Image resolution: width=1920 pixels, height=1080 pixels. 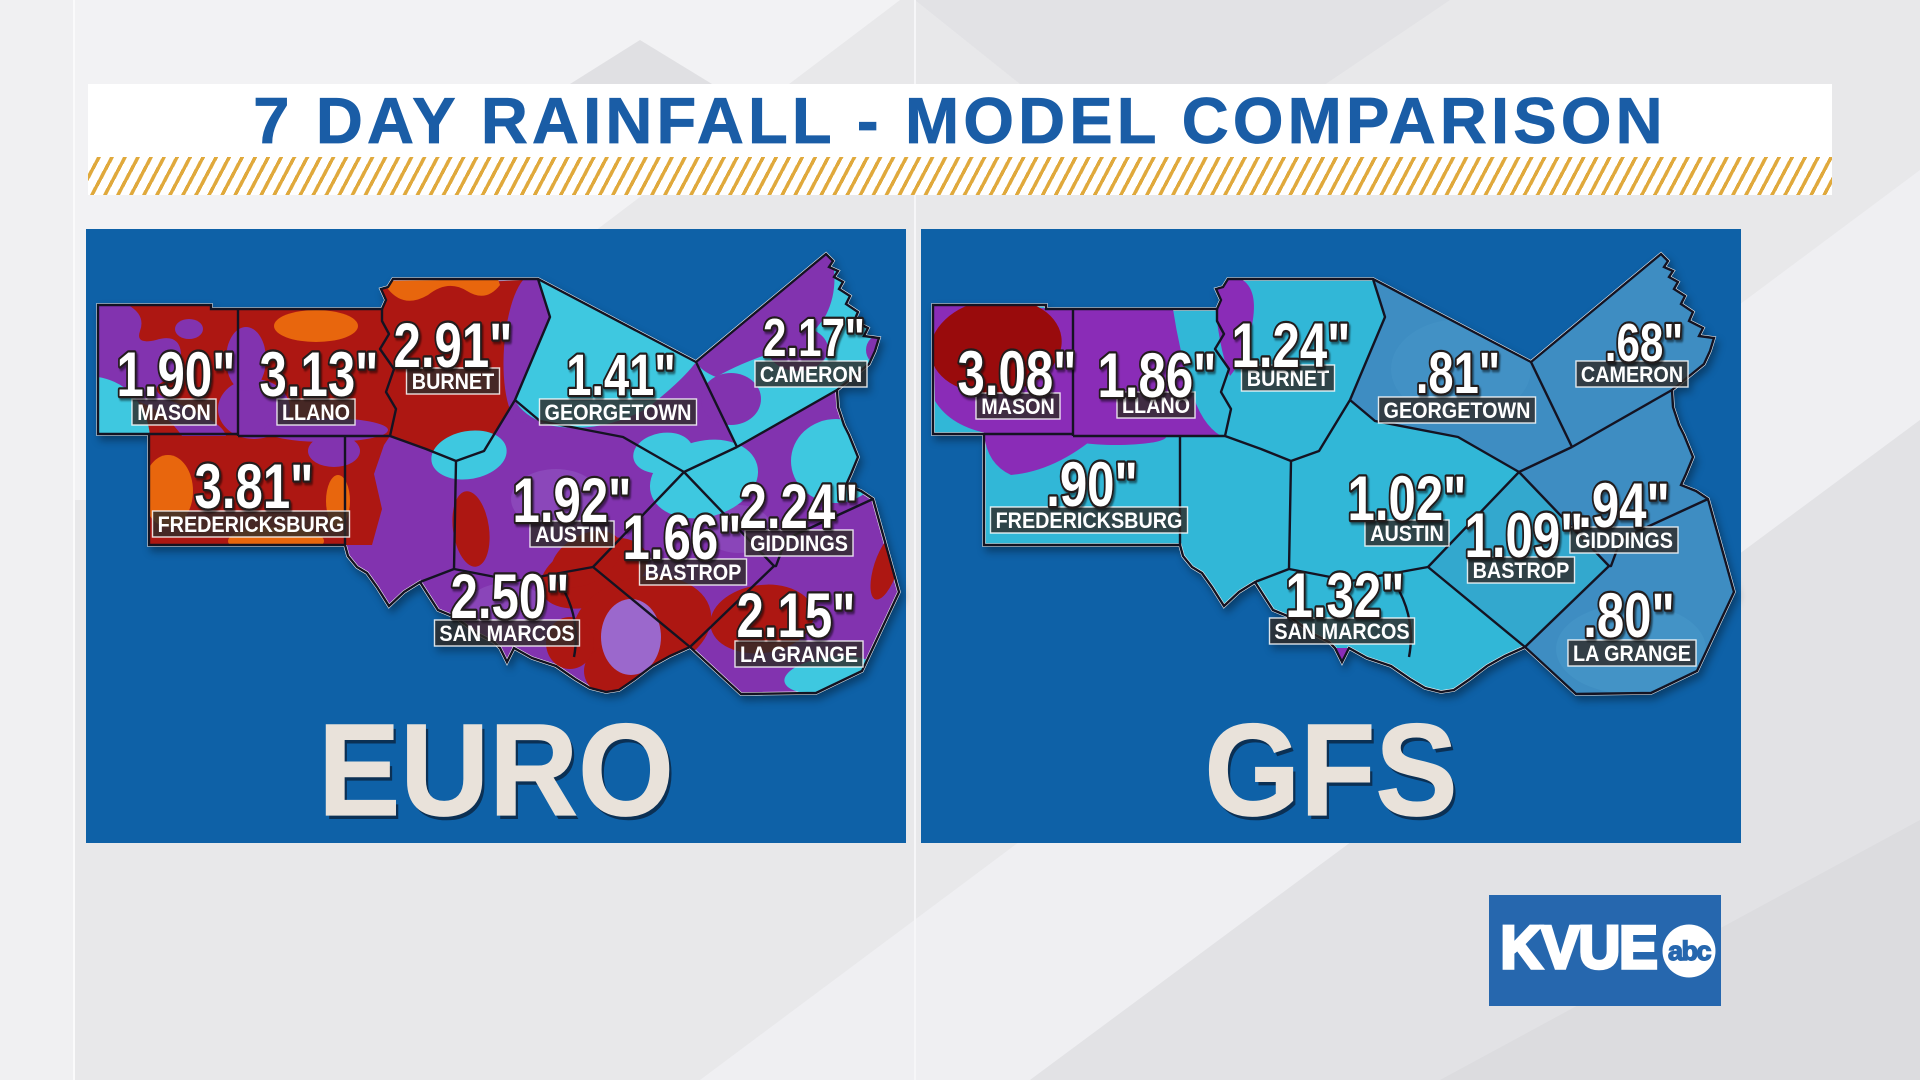 What do you see at coordinates (254, 486) in the screenshot?
I see `svg-text: 3.81"` at bounding box center [254, 486].